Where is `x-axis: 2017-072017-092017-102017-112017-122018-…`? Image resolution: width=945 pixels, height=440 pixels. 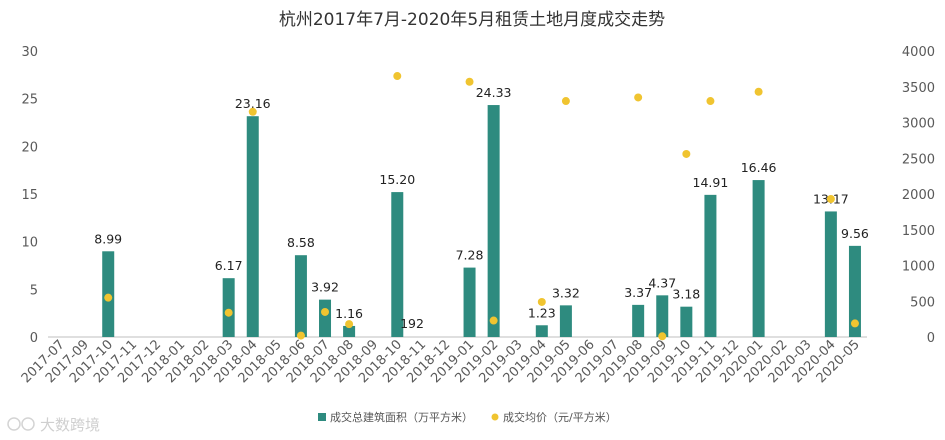 x-axis: 2017-072017-092017-102017-112017-122018-… is located at coordinates (441, 361).